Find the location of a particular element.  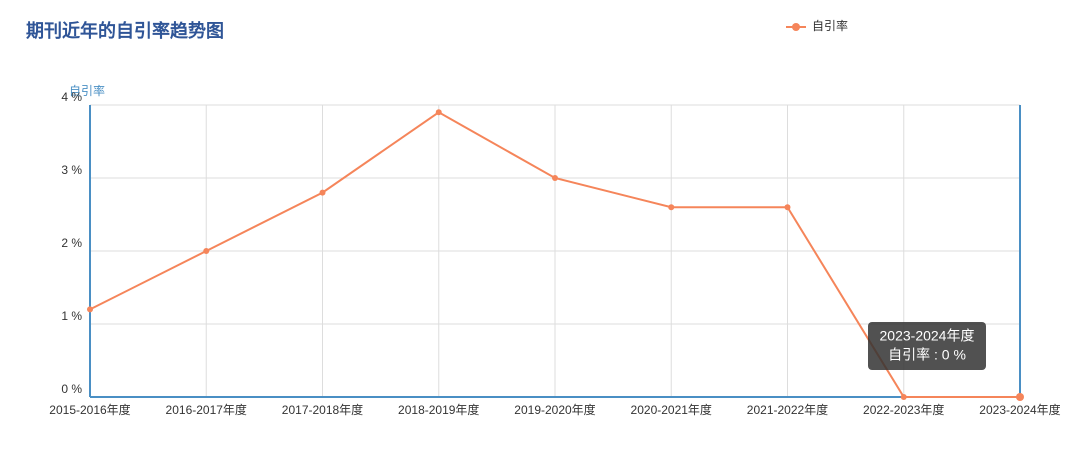

tooltip-text: 自引率 : 0 % is located at coordinates (927, 355).